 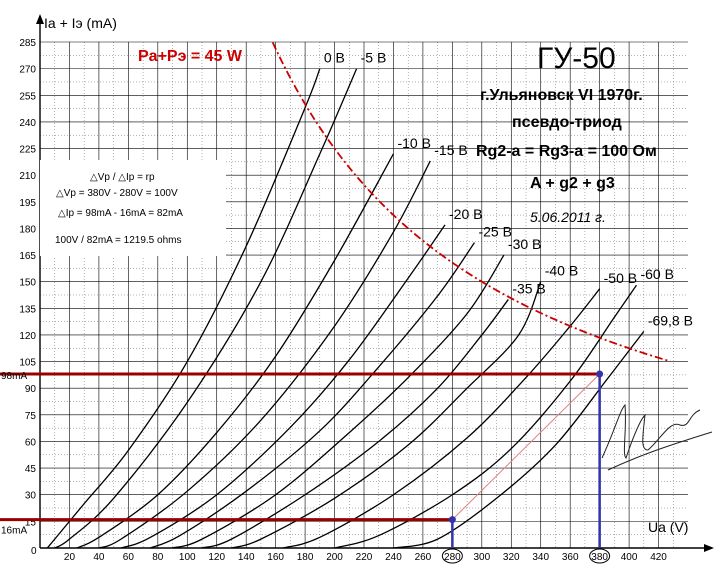 I want to click on curve-label: -5 В, so click(x=374, y=58).